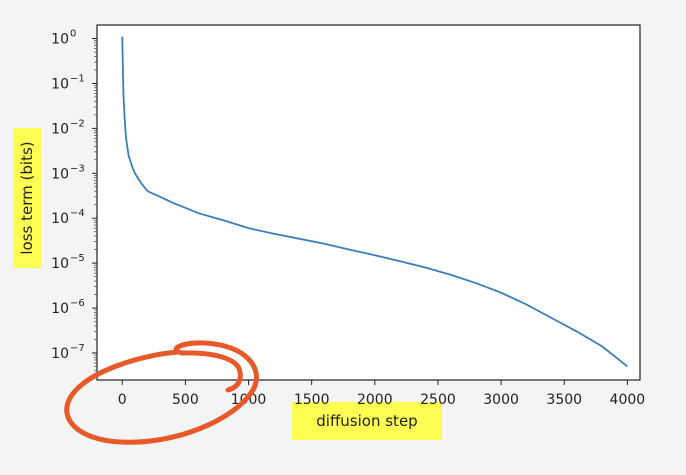 This screenshot has width=686, height=475. Describe the element at coordinates (438, 400) in the screenshot. I see `x-tick-label: 2500` at that location.